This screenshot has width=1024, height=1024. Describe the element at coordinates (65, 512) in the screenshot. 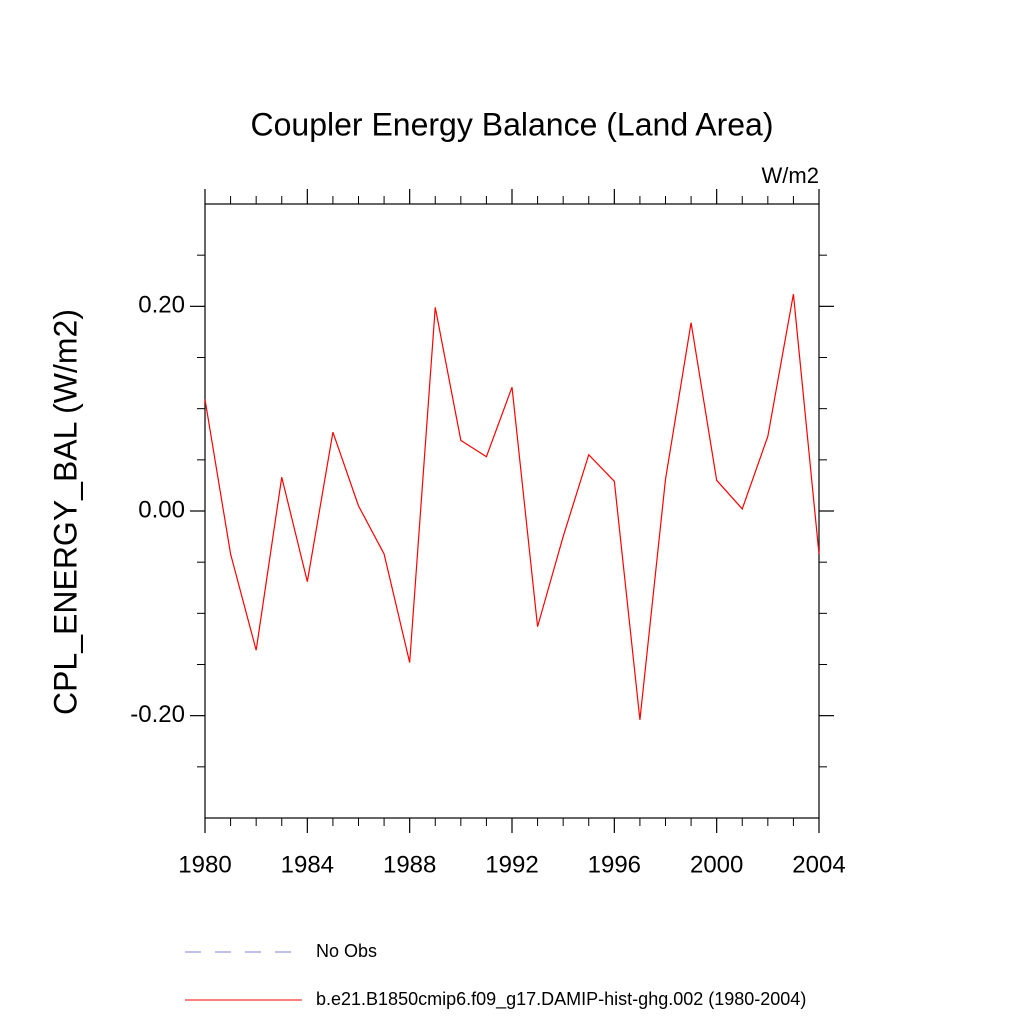

I see `y-axis-label: CPL_ENERGY_BAL (W/m2)` at that location.